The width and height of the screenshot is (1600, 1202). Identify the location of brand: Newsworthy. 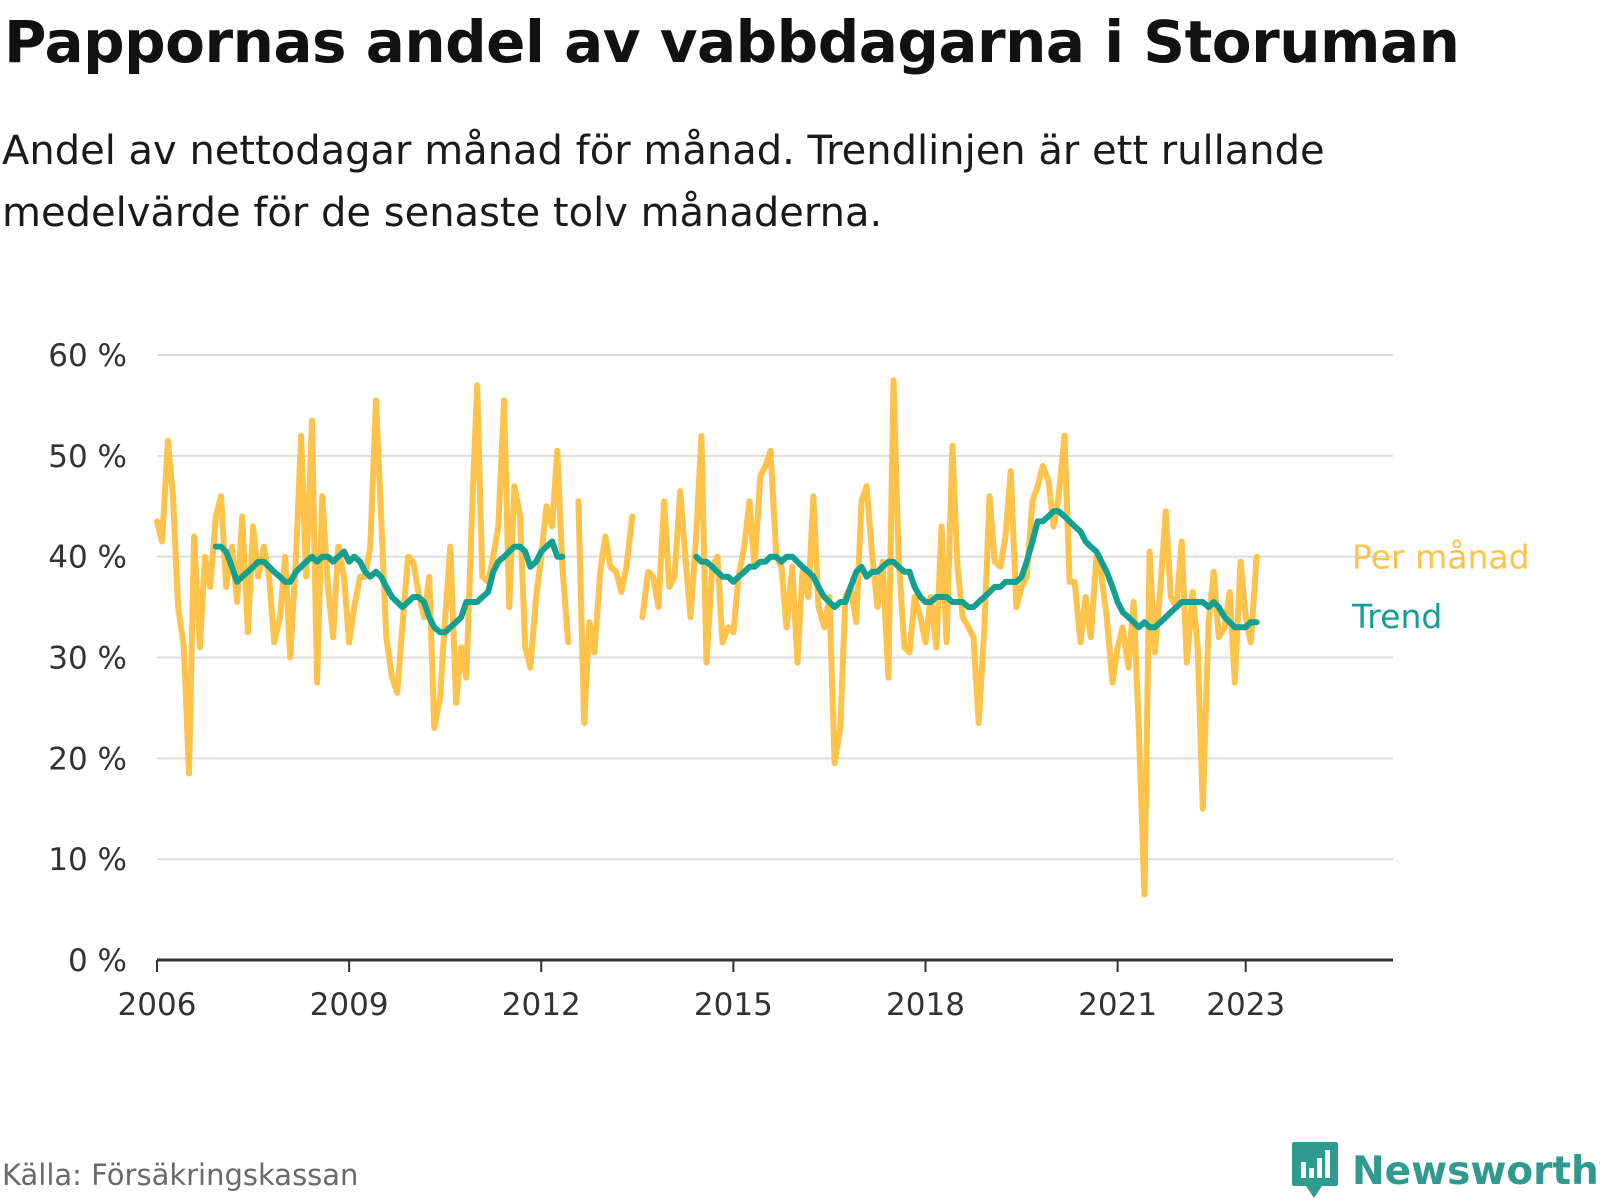
(1445, 1171).